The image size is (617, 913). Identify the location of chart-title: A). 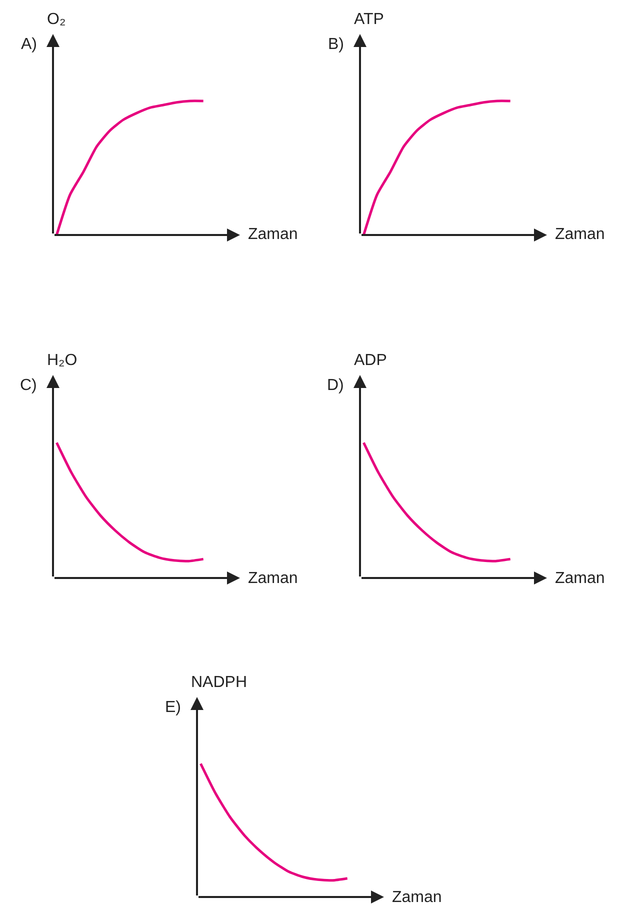
(29, 44).